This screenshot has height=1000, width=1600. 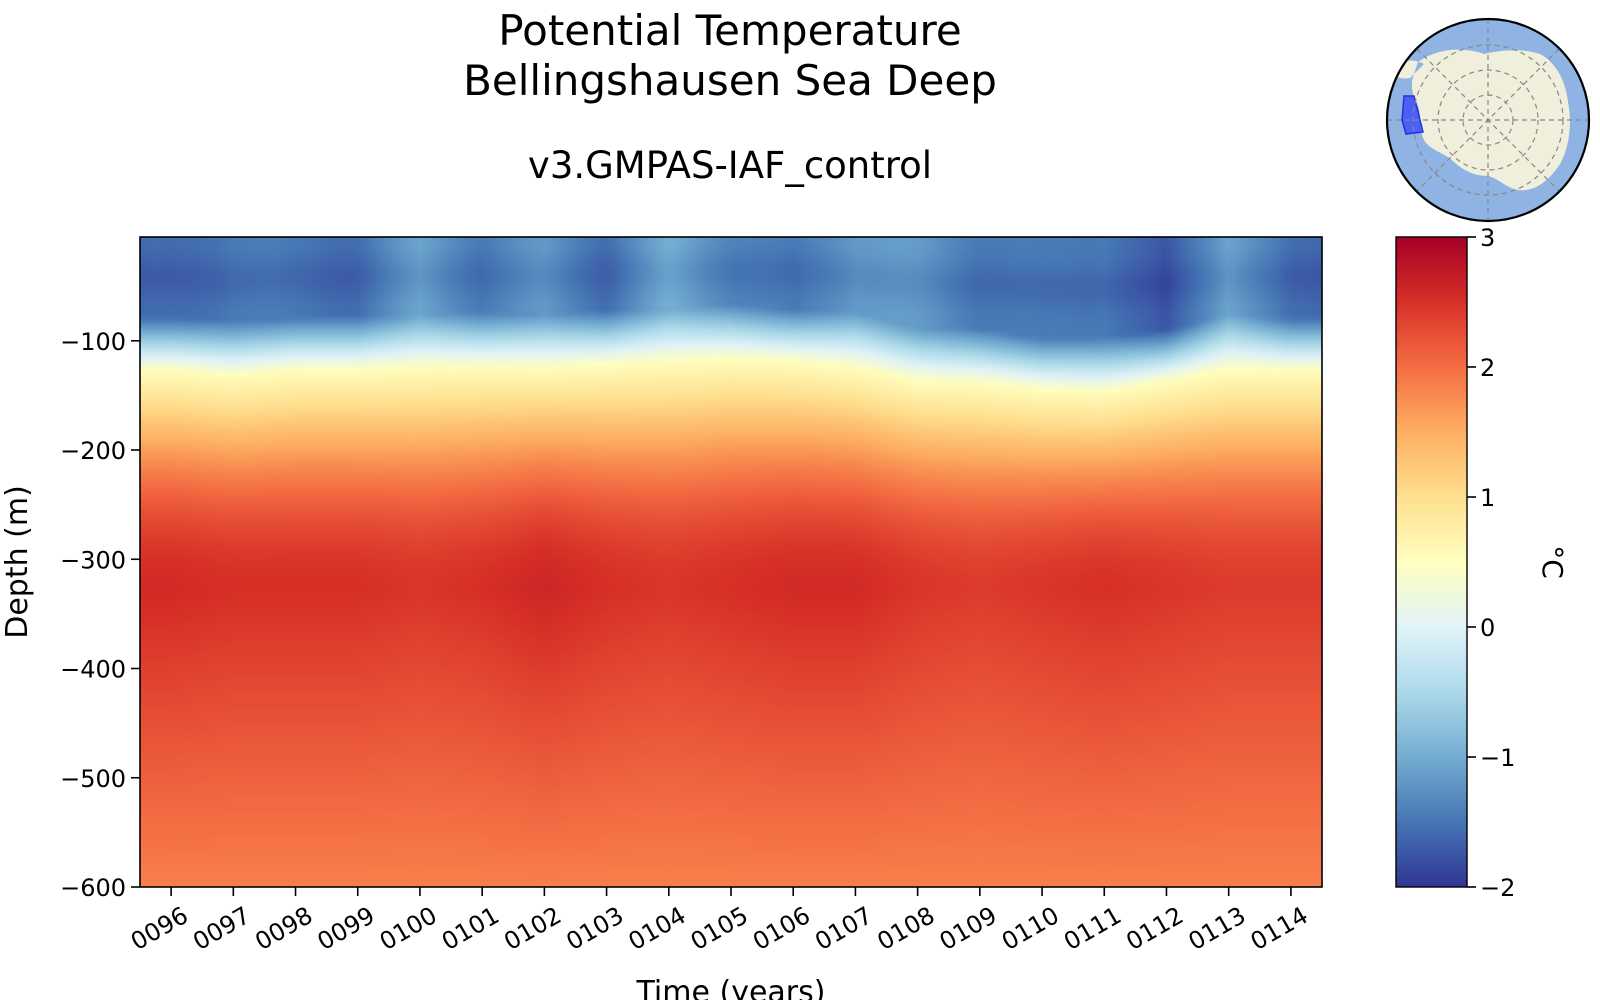 What do you see at coordinates (1482, 120) in the screenshot?
I see `antarctica-landmass` at bounding box center [1482, 120].